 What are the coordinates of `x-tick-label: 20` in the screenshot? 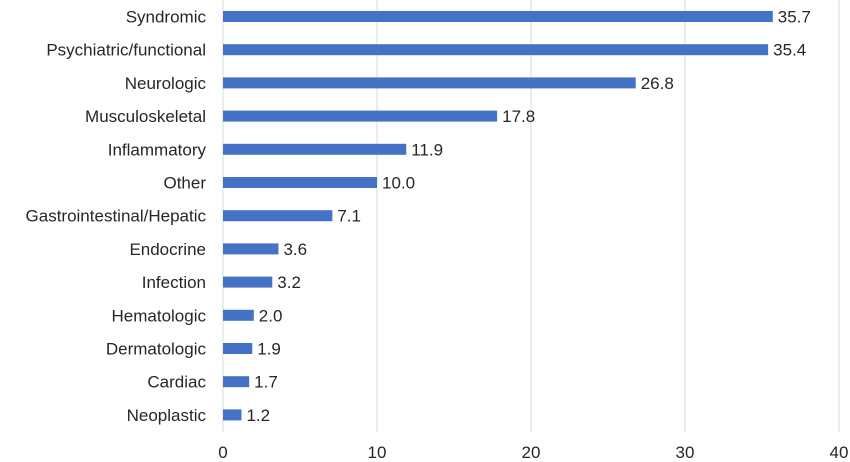 It's located at (531, 452).